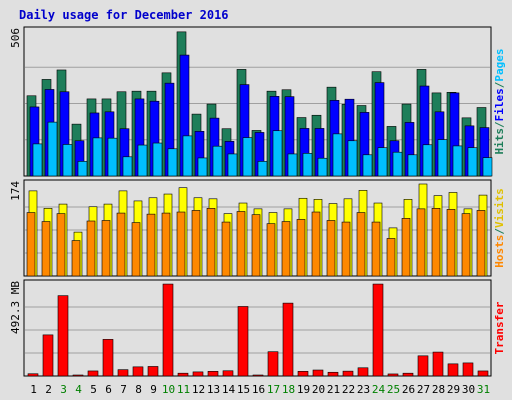 The height and width of the screenshot is (400, 512). Describe the element at coordinates (124, 15) in the screenshot. I see `chart-title: Daily usage for December 2016` at that location.